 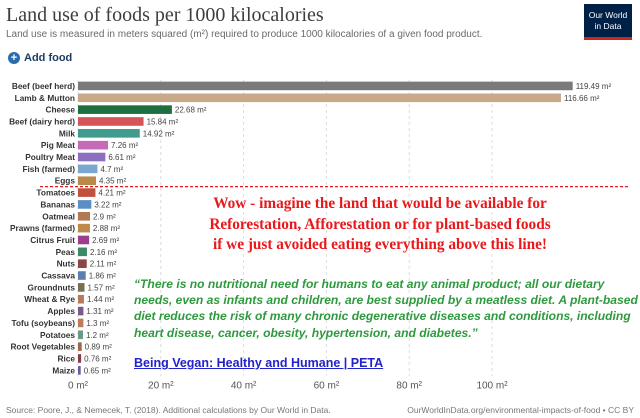 I want to click on value-label: 119.49 m², so click(x=594, y=86).